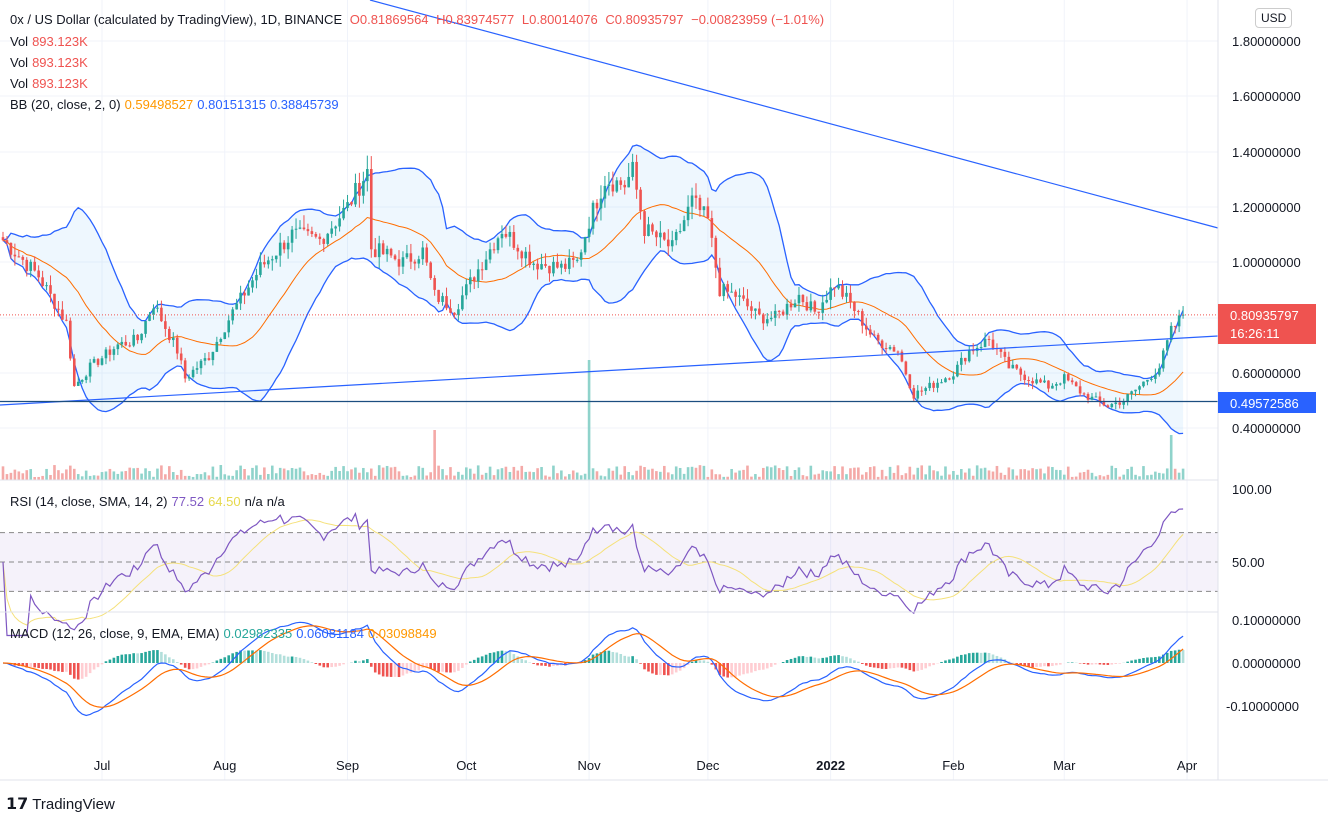 This screenshot has width=1328, height=826. Describe the element at coordinates (646, 765) in the screenshot. I see `time-axis: Jul Aug Sep Oct Nov Dec 2022 Feb Mar Apr` at that location.